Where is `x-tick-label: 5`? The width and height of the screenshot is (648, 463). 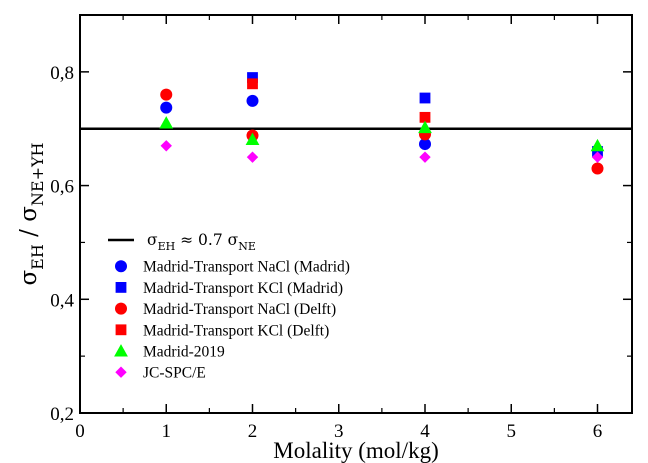
x-tick-label: 5 is located at coordinates (512, 431).